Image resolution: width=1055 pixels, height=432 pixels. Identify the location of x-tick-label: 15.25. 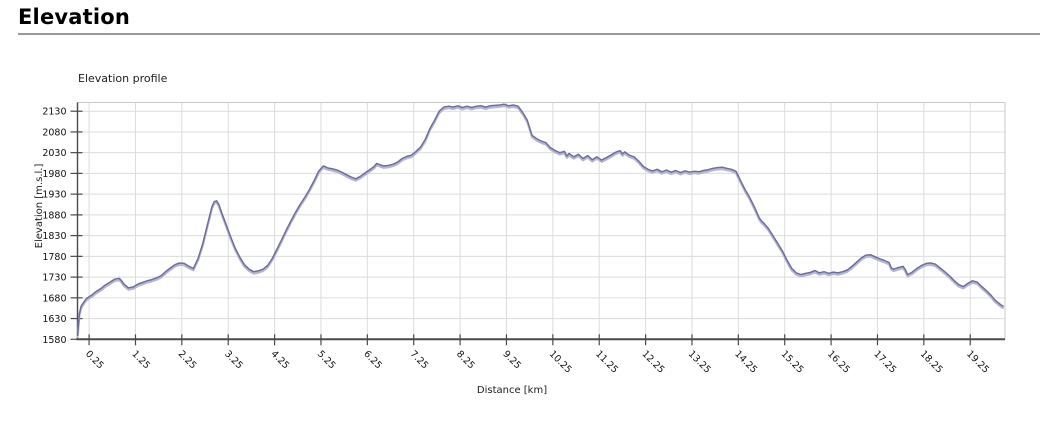
(792, 362).